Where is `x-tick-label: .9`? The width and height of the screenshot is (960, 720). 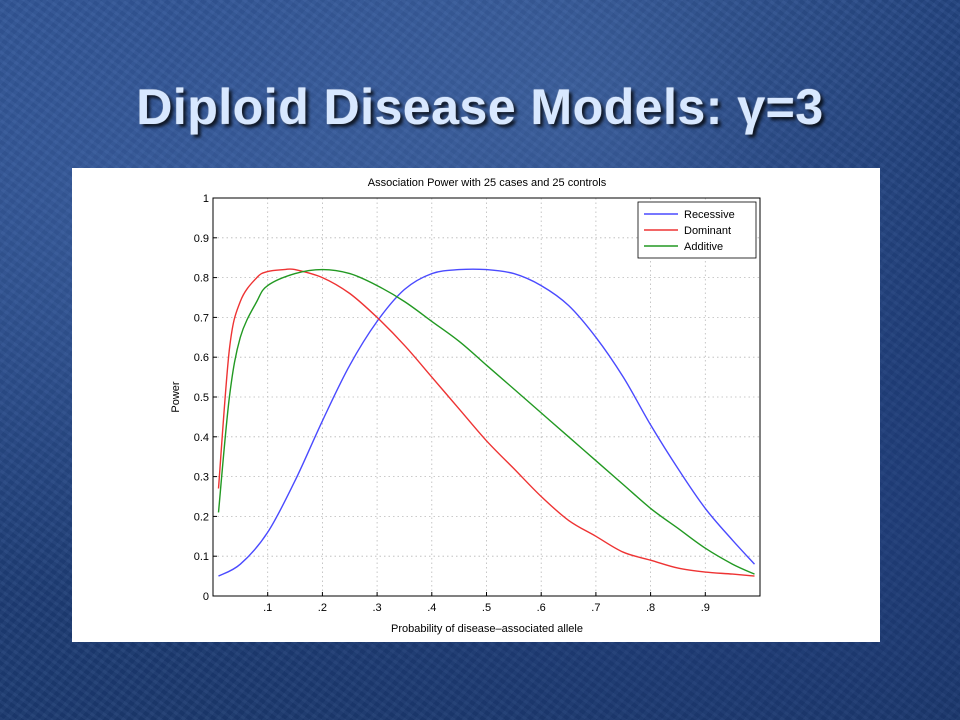 x-tick-label: .9 is located at coordinates (705, 608).